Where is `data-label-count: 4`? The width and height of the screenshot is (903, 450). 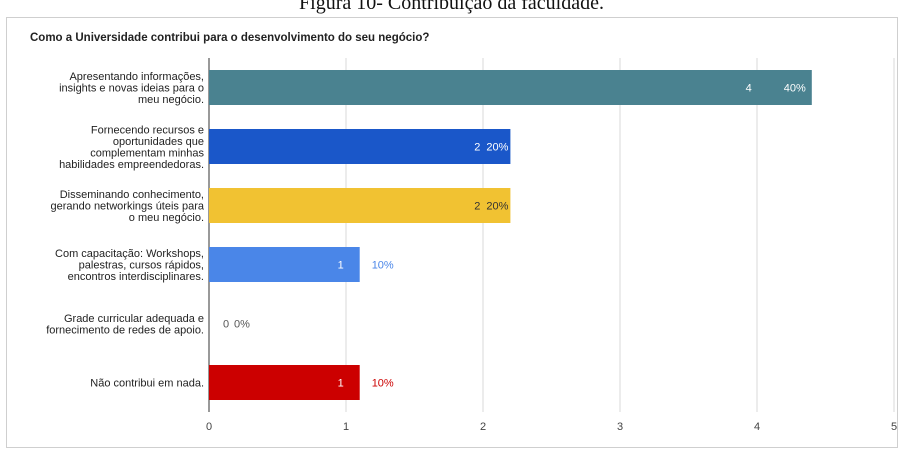
data-label-count: 4 is located at coordinates (749, 89).